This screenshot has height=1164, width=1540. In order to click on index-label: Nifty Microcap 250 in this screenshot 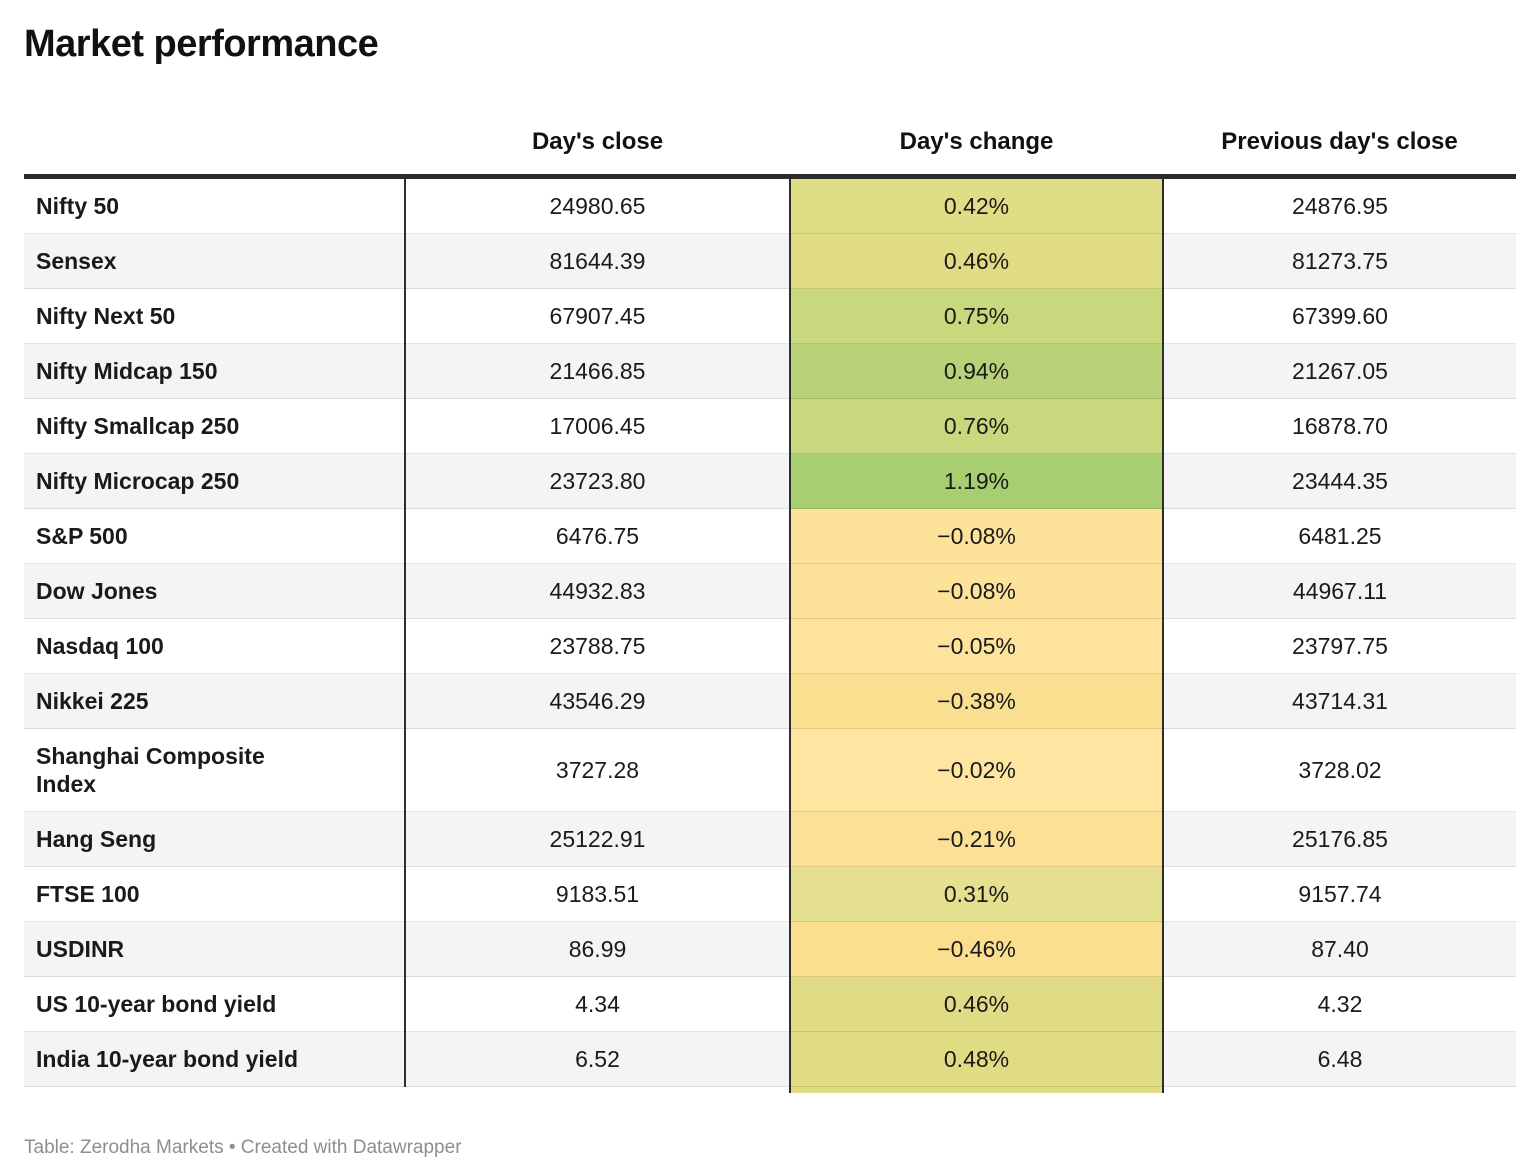, I will do `click(138, 481)`.